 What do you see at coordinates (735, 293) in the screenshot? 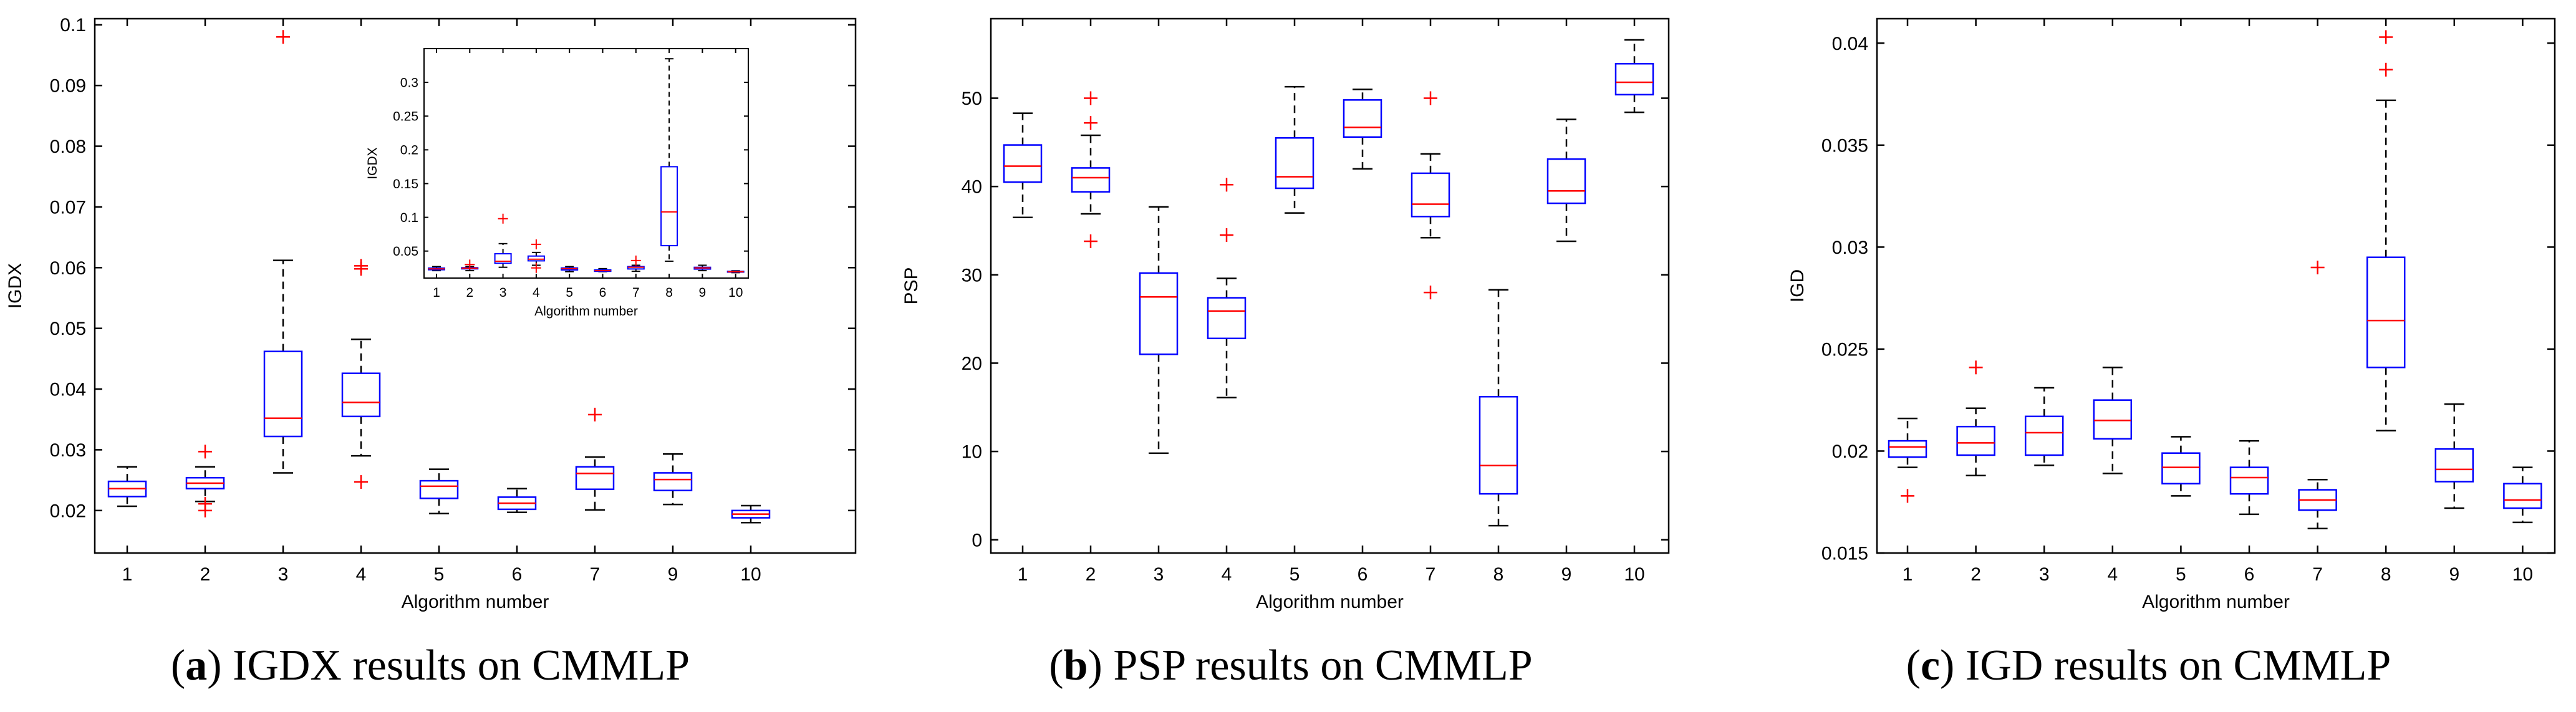
I see `igdx-inset-xtick-label: 10` at bounding box center [735, 293].